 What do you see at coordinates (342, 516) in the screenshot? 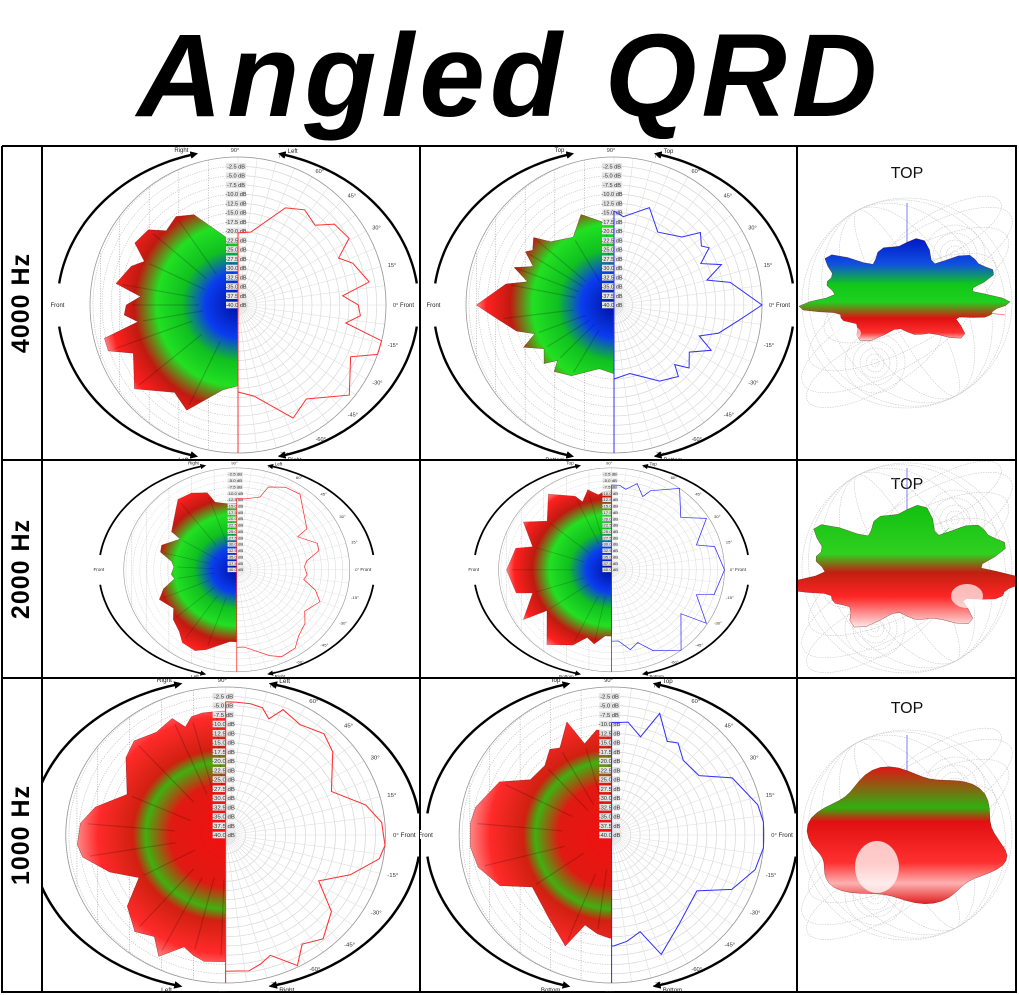
I see `angle-tick-label: 30°` at bounding box center [342, 516].